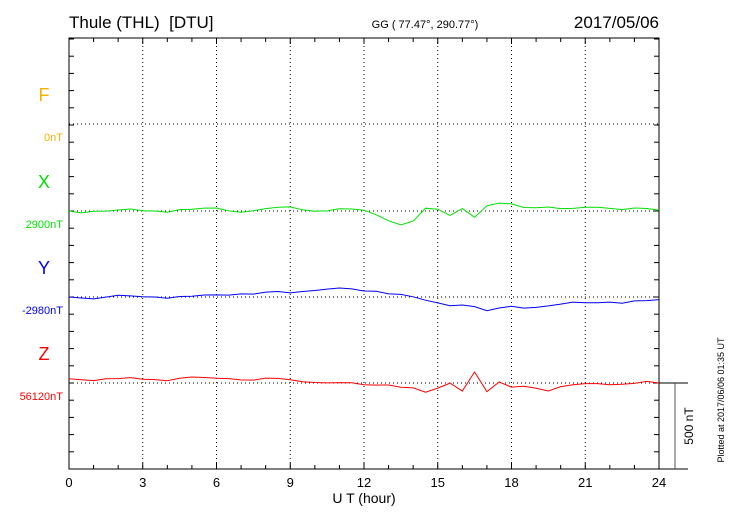  Describe the element at coordinates (42, 311) in the screenshot. I see `baseline-value-y: -2980nT` at that location.